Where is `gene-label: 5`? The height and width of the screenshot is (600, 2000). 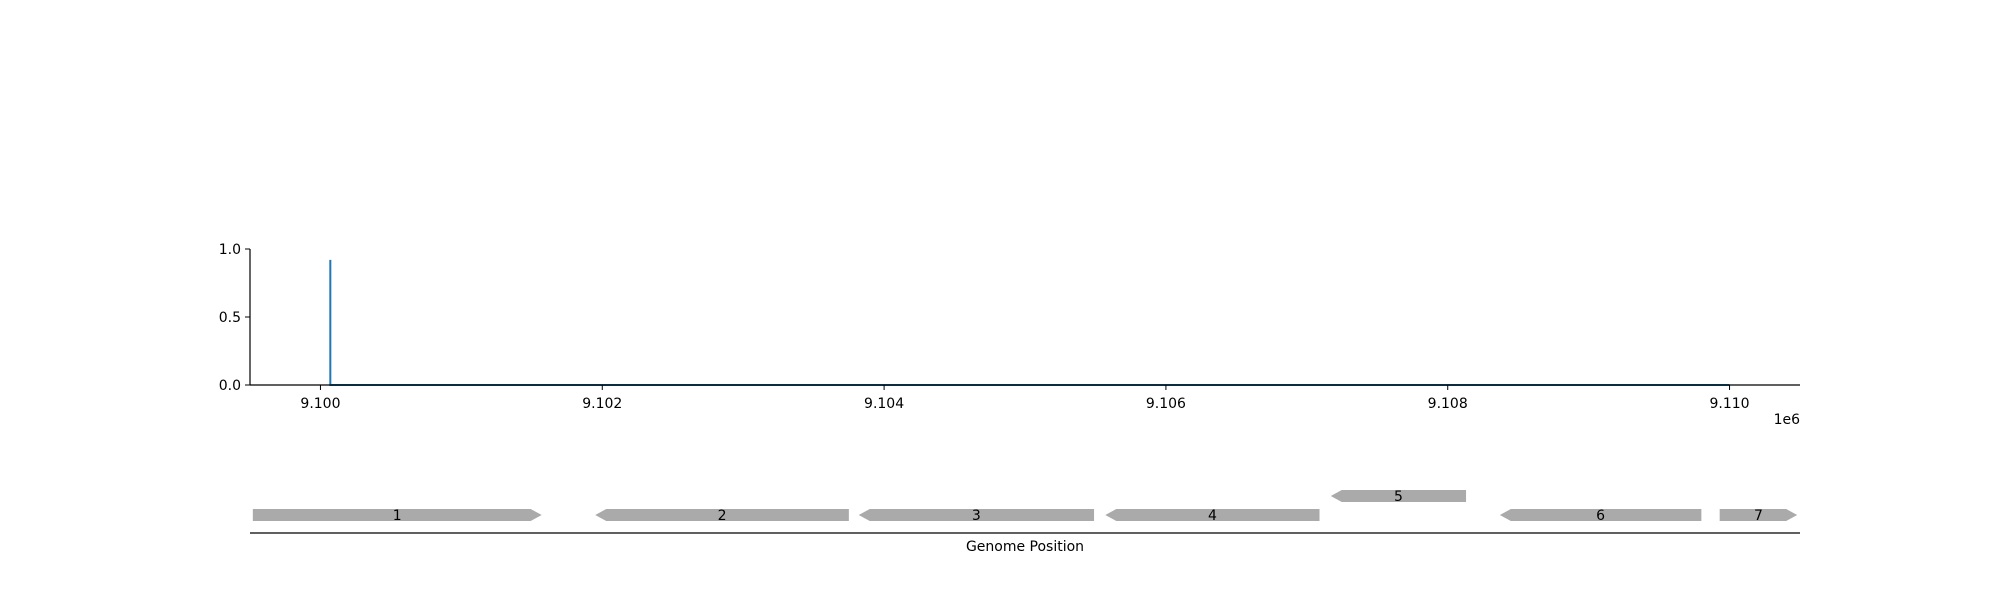
gene-label: 5 is located at coordinates (1398, 497).